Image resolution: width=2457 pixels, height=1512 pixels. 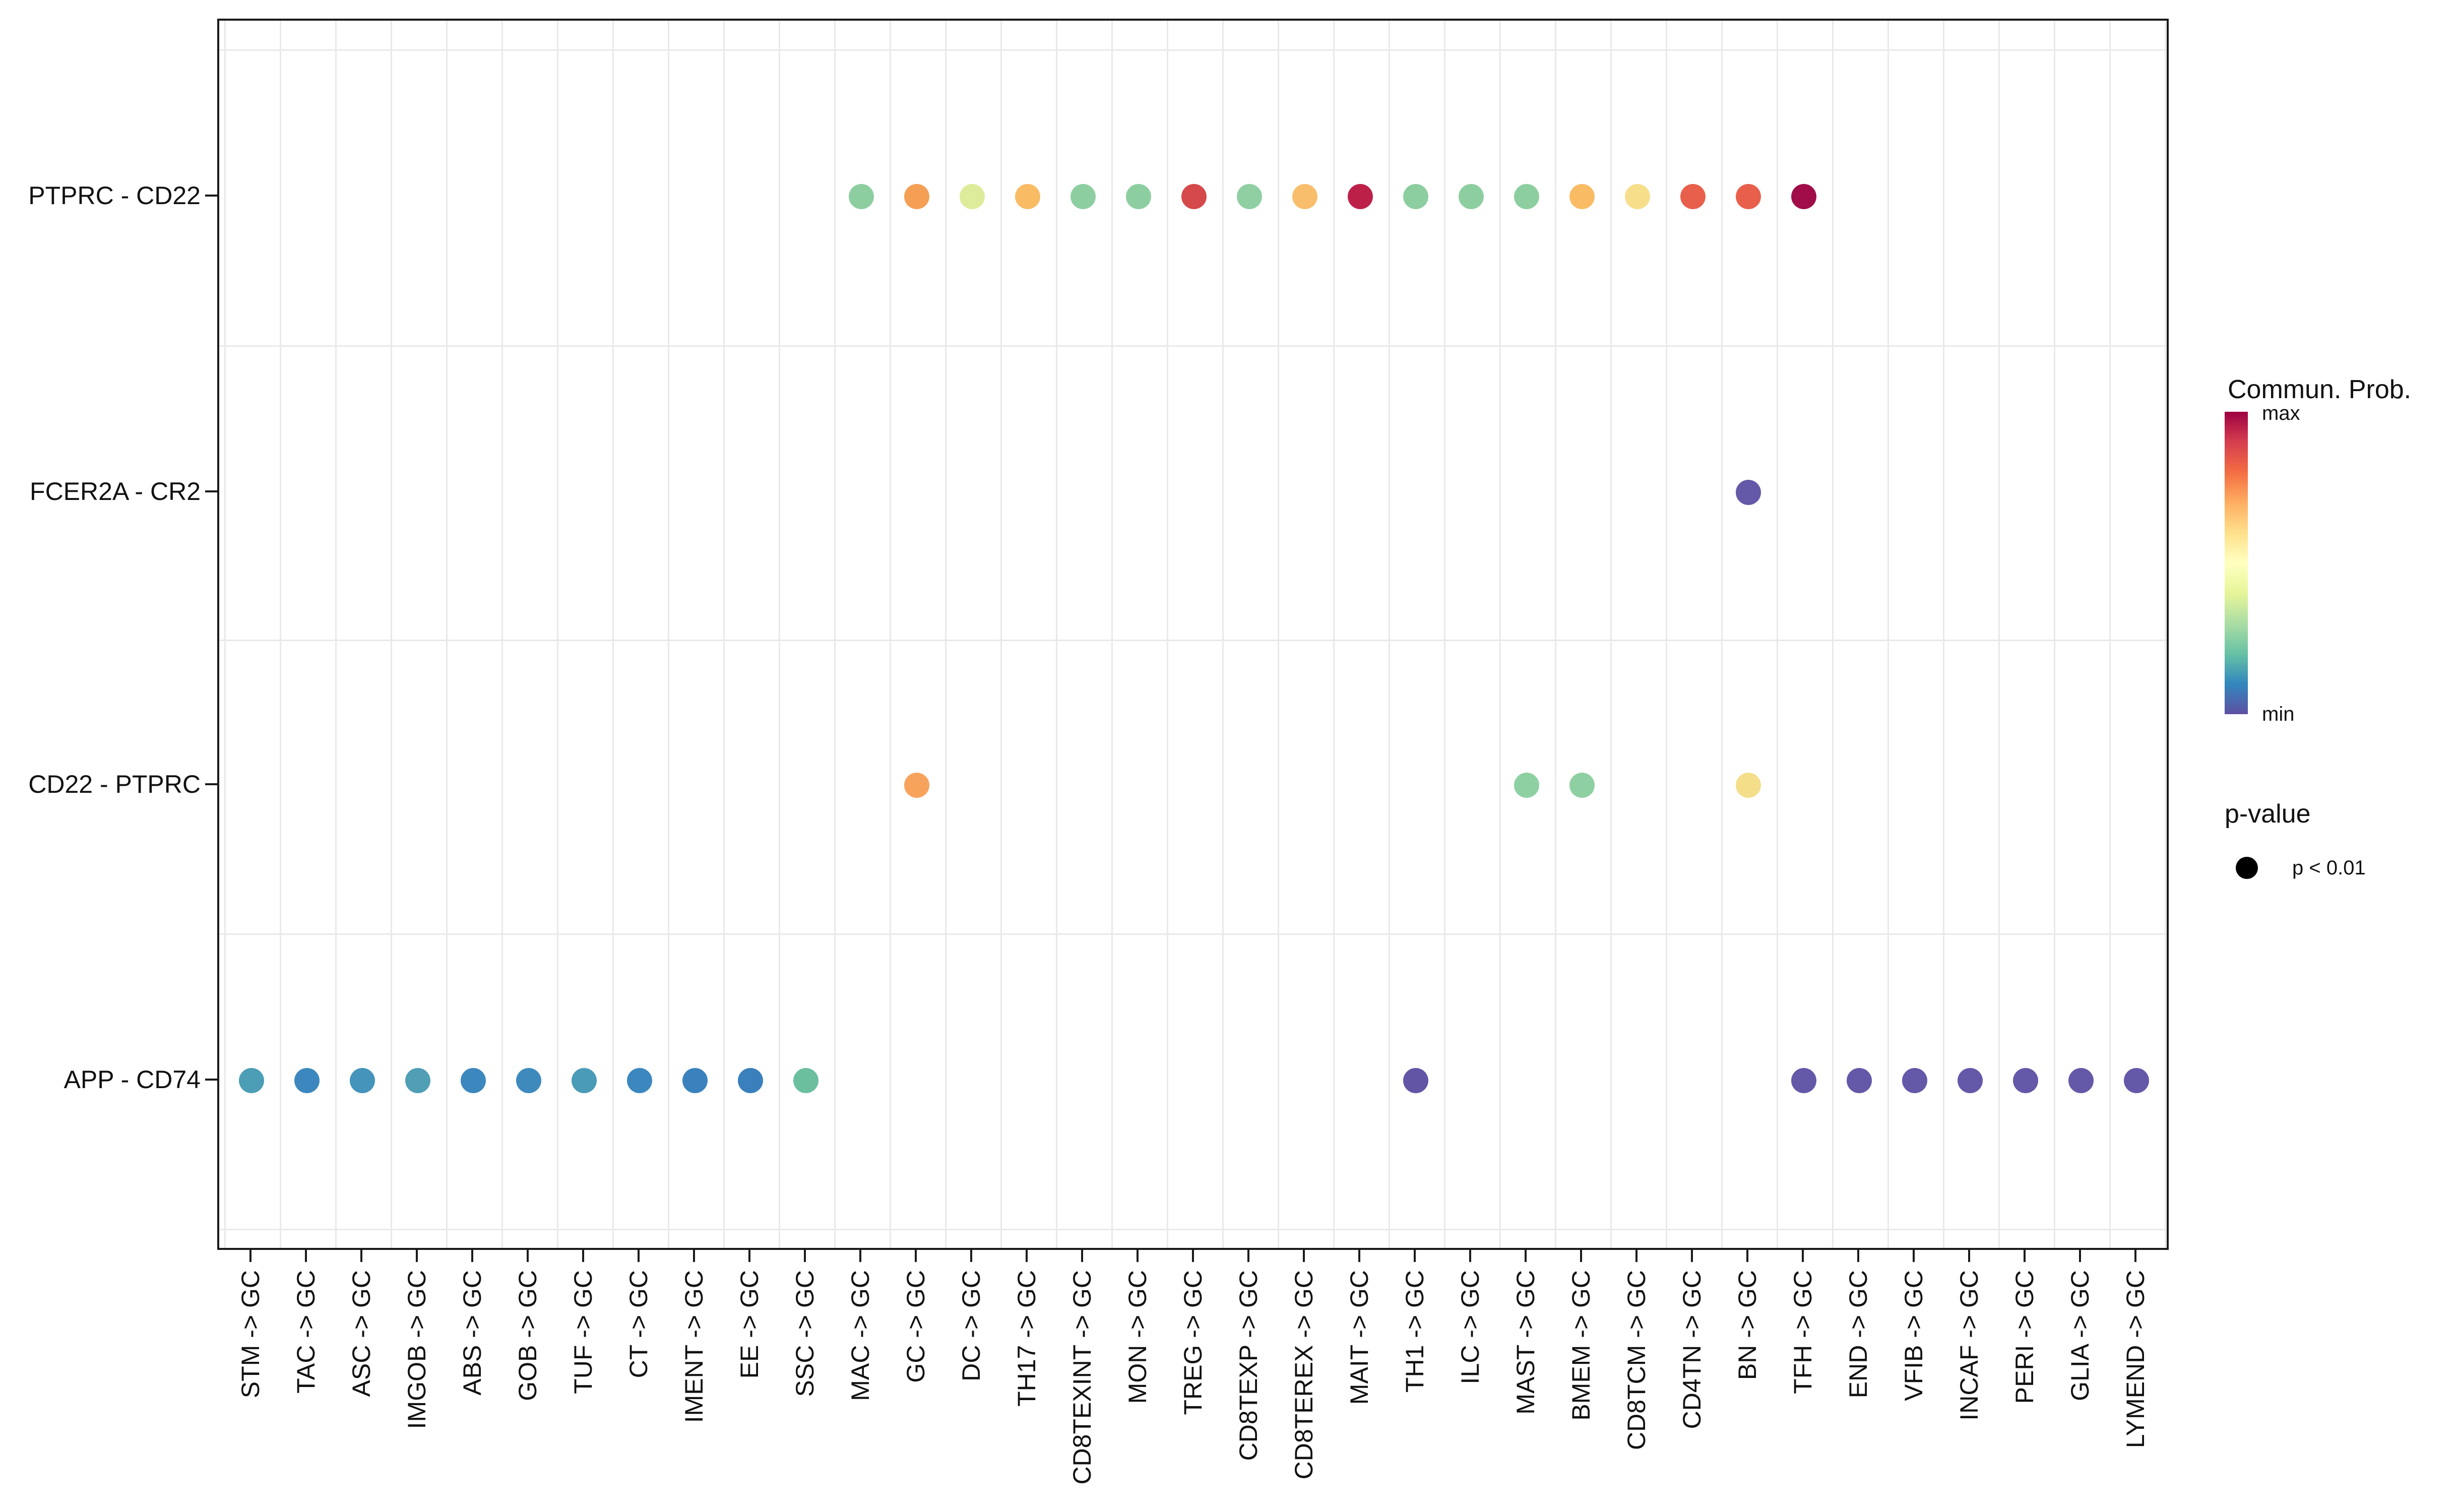 What do you see at coordinates (2236, 563) in the screenshot?
I see `colorbar-gradient` at bounding box center [2236, 563].